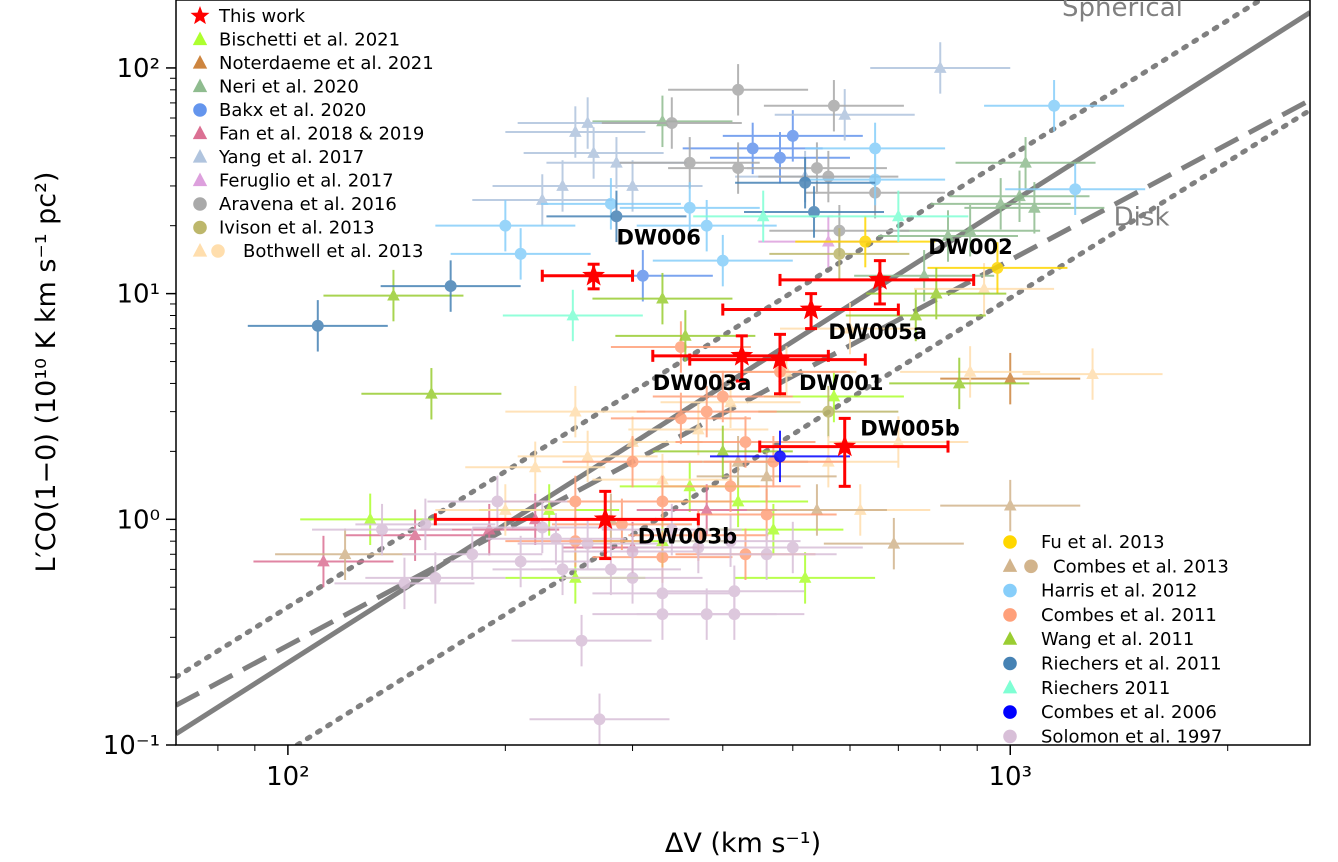 The height and width of the screenshot is (862, 1338). I want to click on legend-label: Feruglio et al. 2017, so click(306, 181).